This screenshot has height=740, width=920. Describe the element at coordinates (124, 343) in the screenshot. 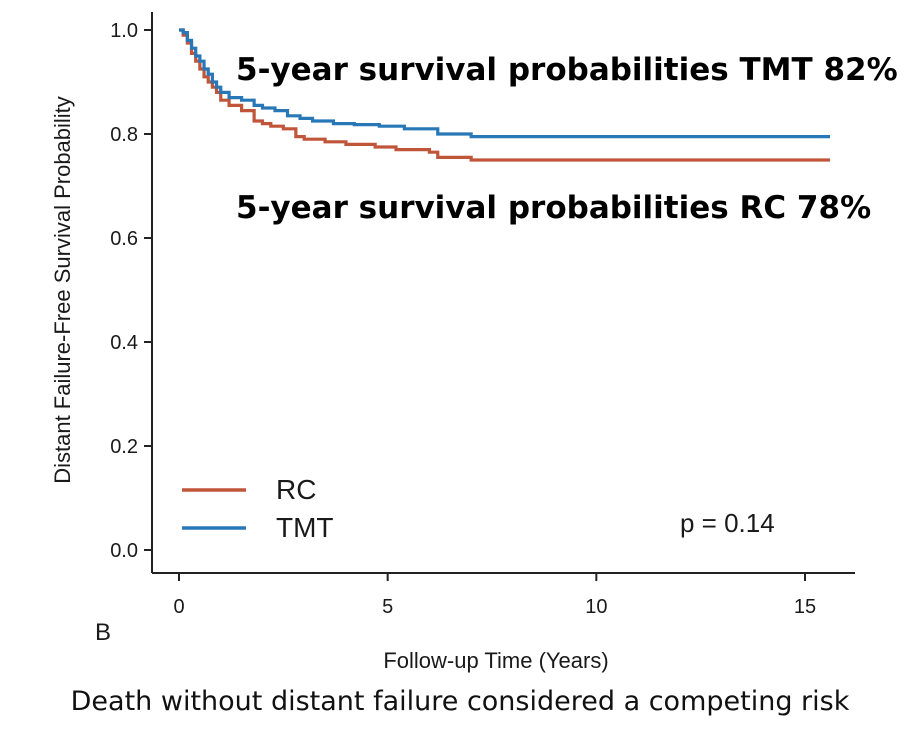

I see `y-tick-label: 0.4` at that location.